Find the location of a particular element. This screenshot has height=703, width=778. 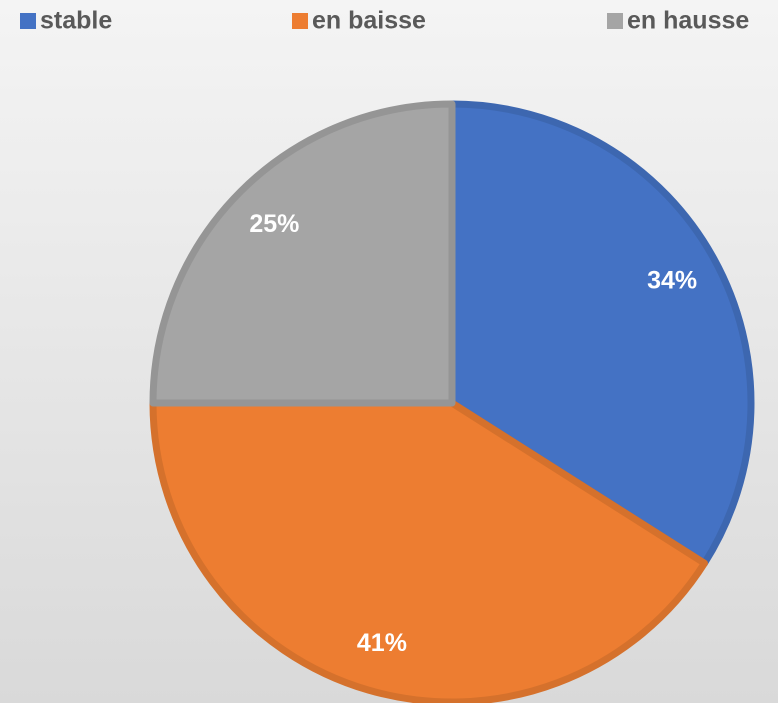

legend: stable en baisse en hausse is located at coordinates (384, 21).